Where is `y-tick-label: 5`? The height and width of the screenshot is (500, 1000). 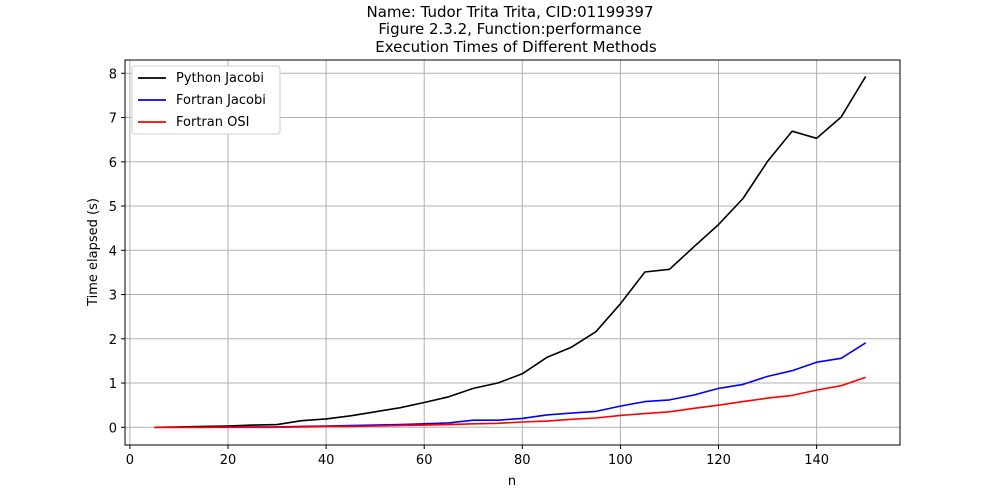
y-tick-label: 5 is located at coordinates (113, 207).